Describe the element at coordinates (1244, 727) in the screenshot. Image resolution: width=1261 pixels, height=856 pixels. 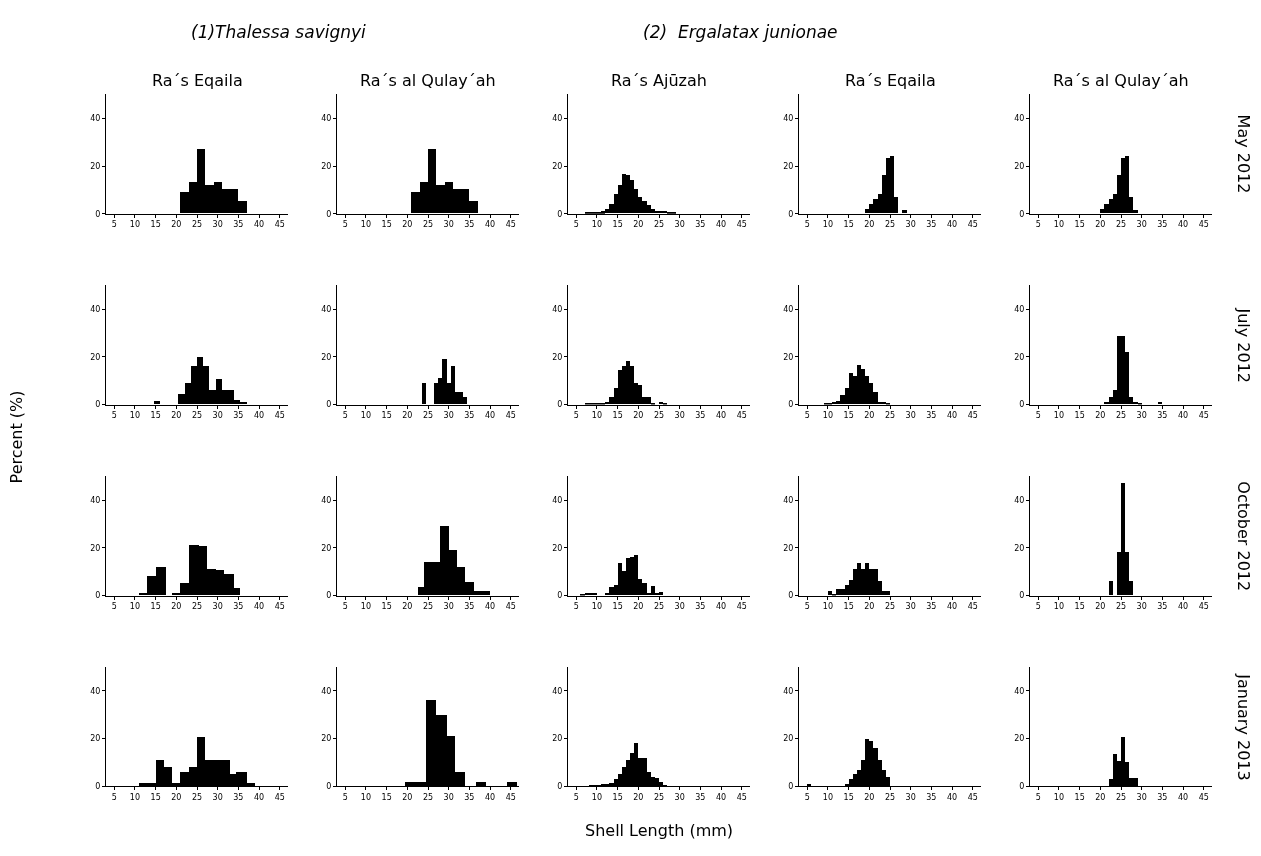
I see `text: January 2013` at that location.